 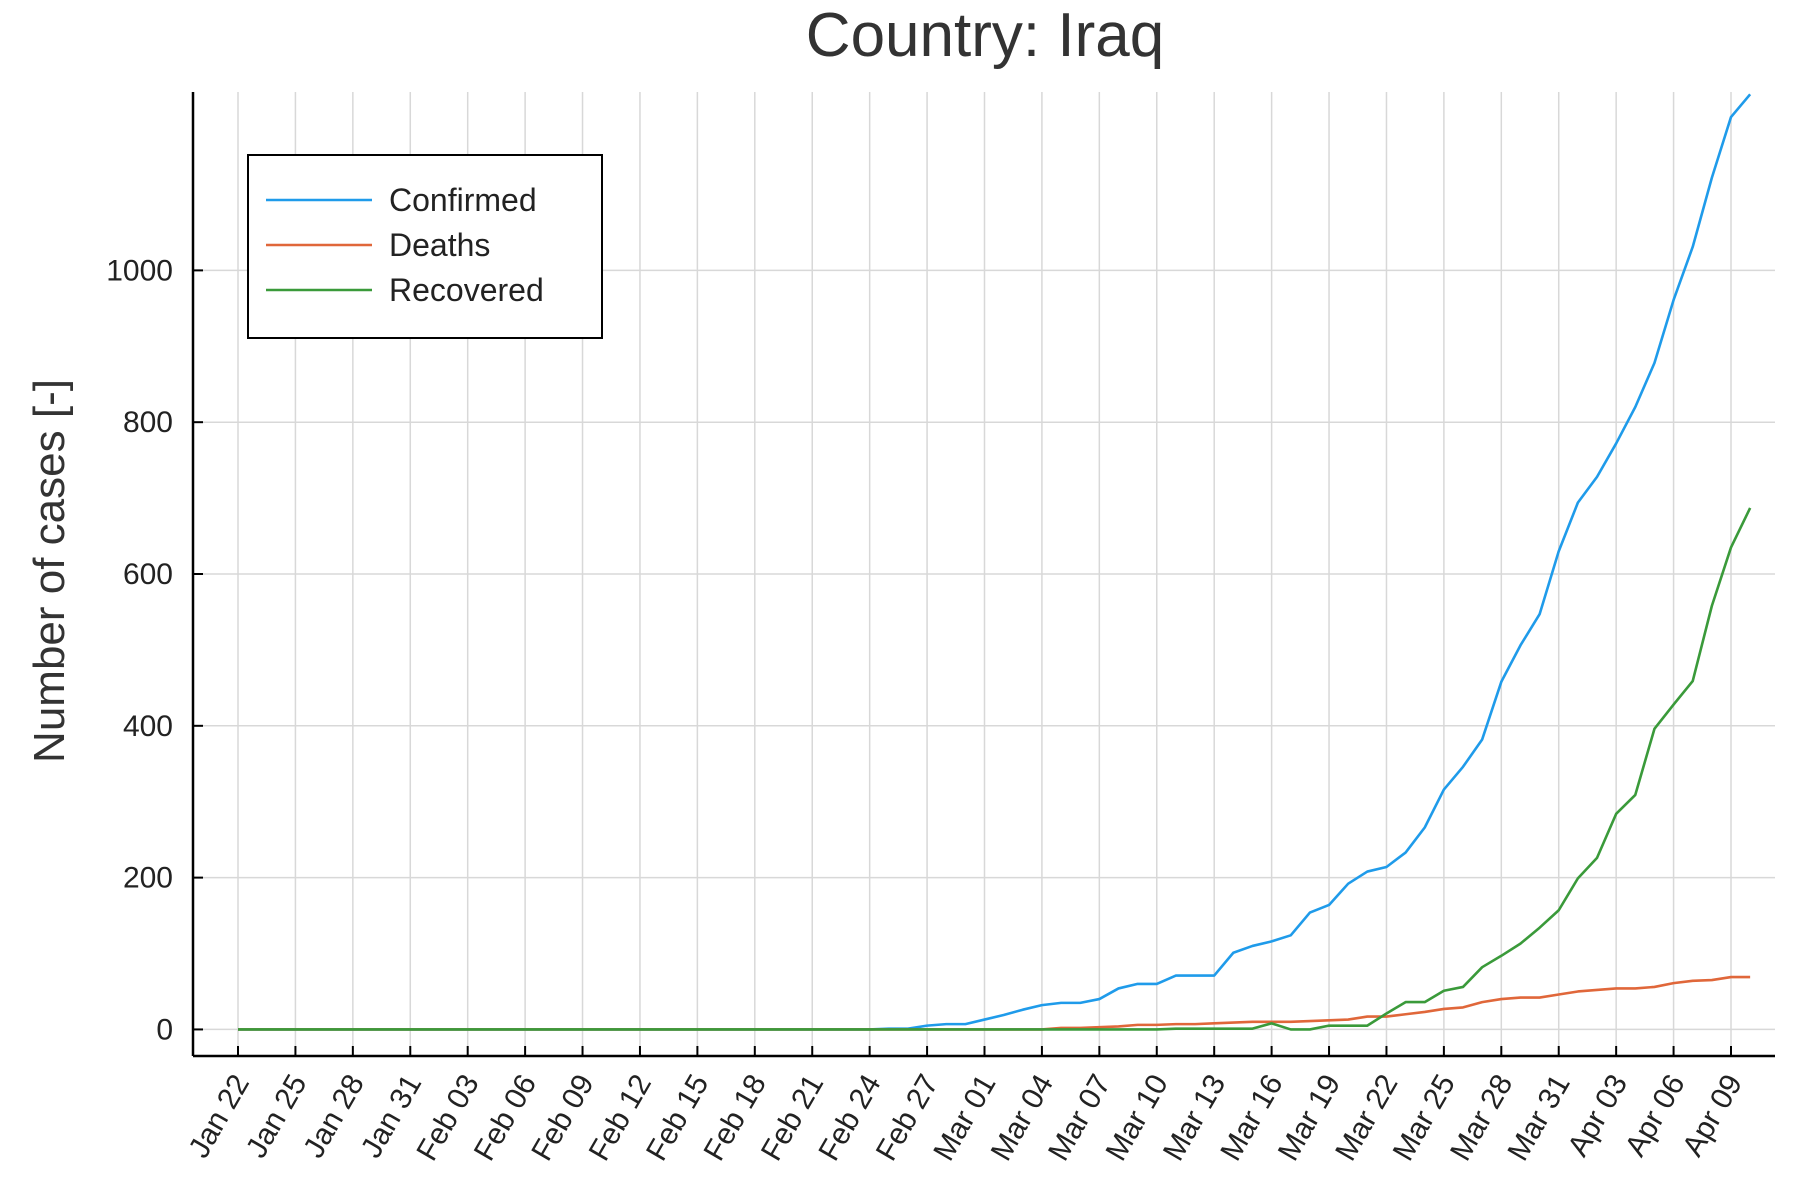 I want to click on y-tick-label: 1000, so click(x=139, y=270).